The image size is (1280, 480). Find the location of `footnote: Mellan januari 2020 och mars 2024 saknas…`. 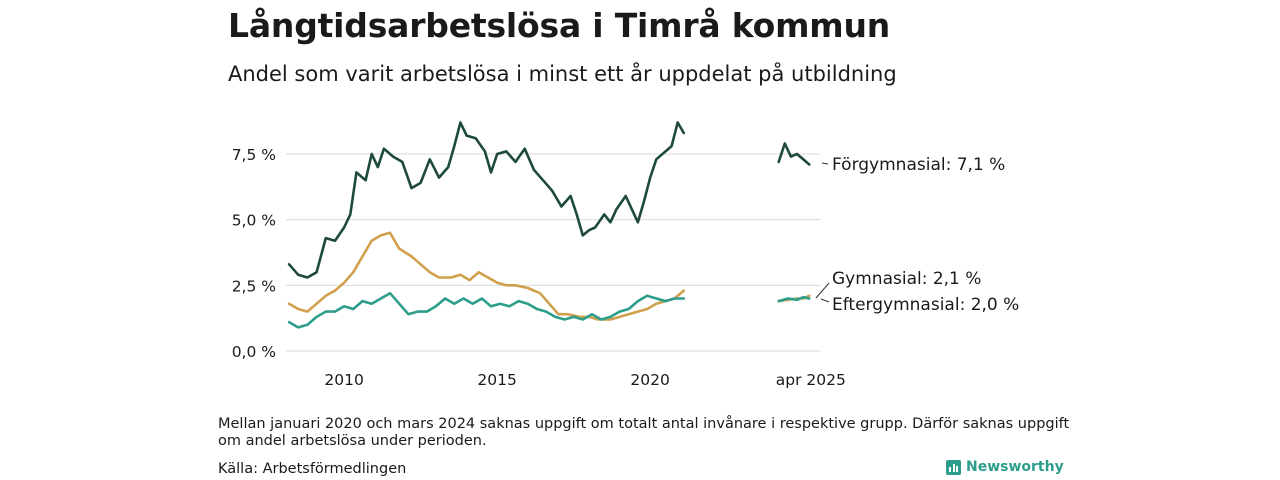

footnote: Mellan januari 2020 och mars 2024 saknas… is located at coordinates (644, 432).